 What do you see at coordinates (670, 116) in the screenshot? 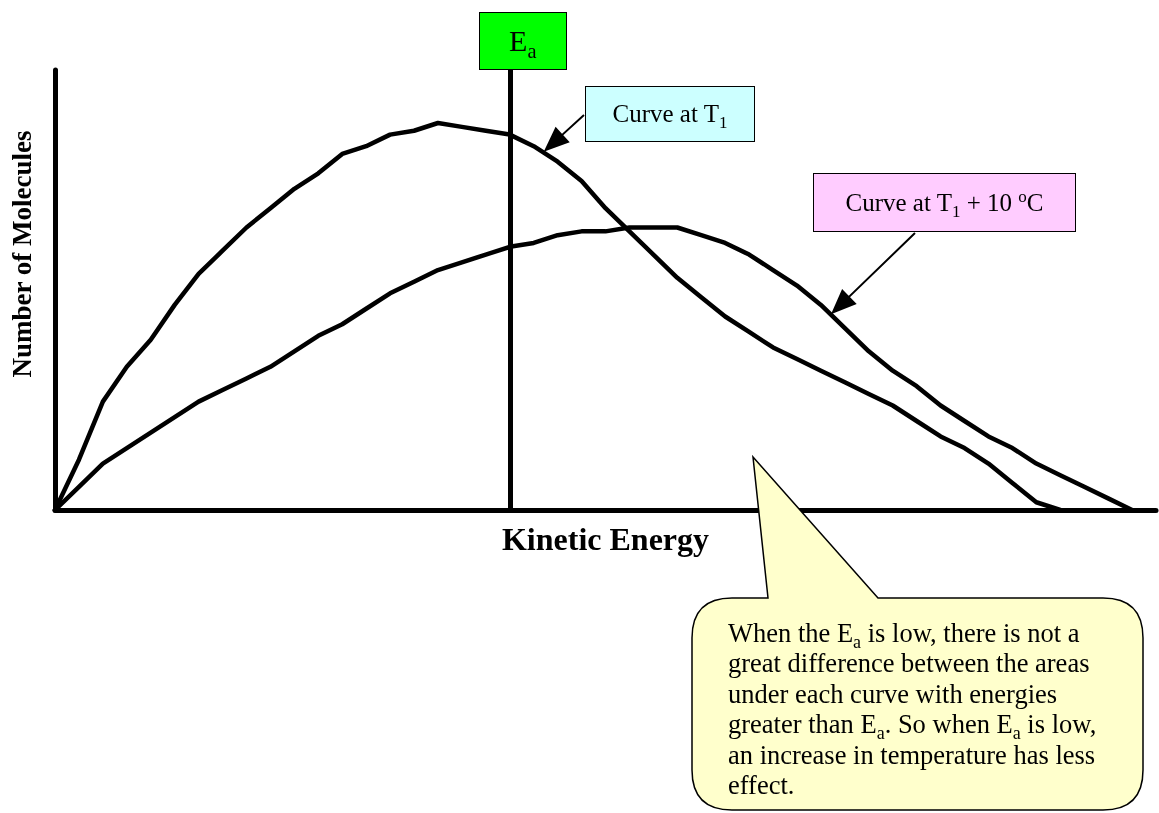
I see `legend-label: Curve at T$_{1}$` at bounding box center [670, 116].